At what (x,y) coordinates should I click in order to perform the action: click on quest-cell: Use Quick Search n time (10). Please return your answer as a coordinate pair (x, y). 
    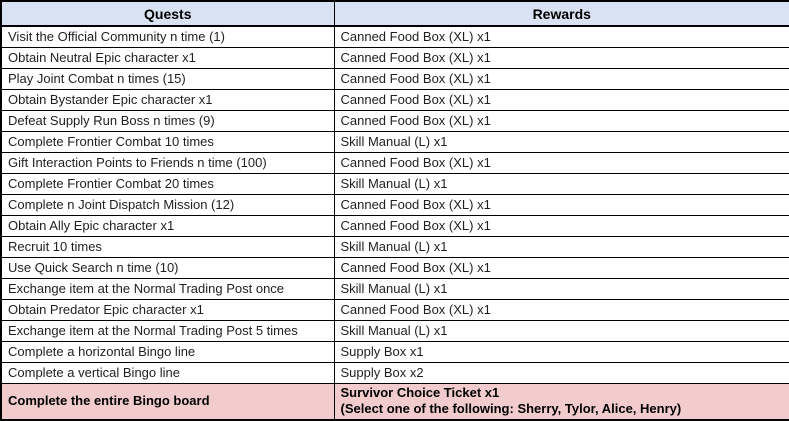
    Looking at the image, I should click on (167, 267).